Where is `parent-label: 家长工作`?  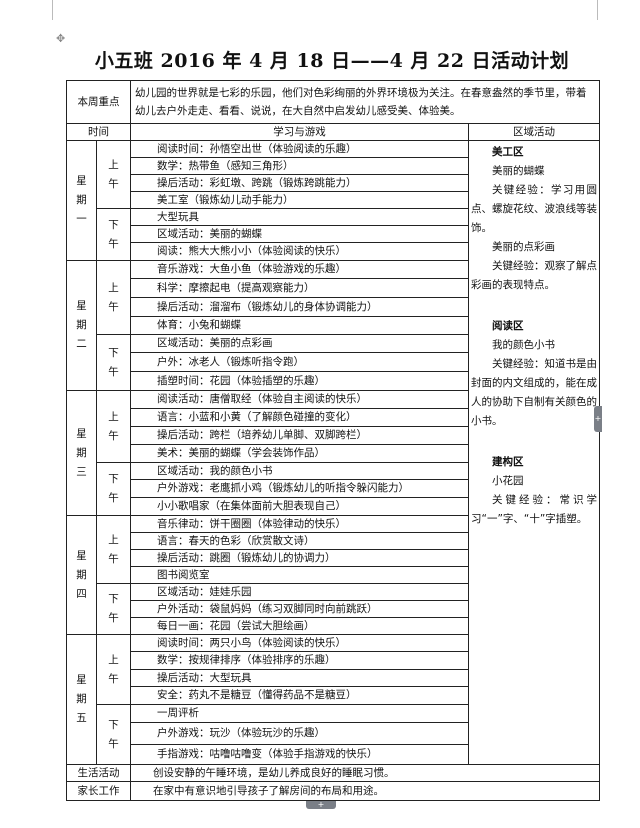 parent-label: 家长工作 is located at coordinates (98, 791).